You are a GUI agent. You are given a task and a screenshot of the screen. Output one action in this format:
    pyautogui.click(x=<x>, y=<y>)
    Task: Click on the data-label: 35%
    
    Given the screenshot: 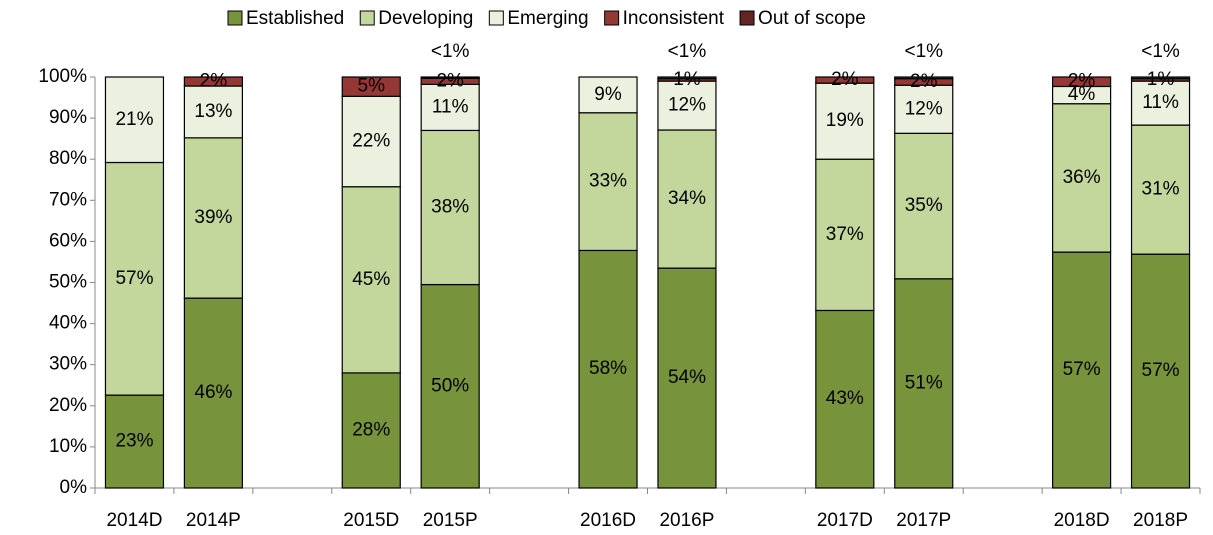 What is the action you would take?
    pyautogui.click(x=924, y=205)
    